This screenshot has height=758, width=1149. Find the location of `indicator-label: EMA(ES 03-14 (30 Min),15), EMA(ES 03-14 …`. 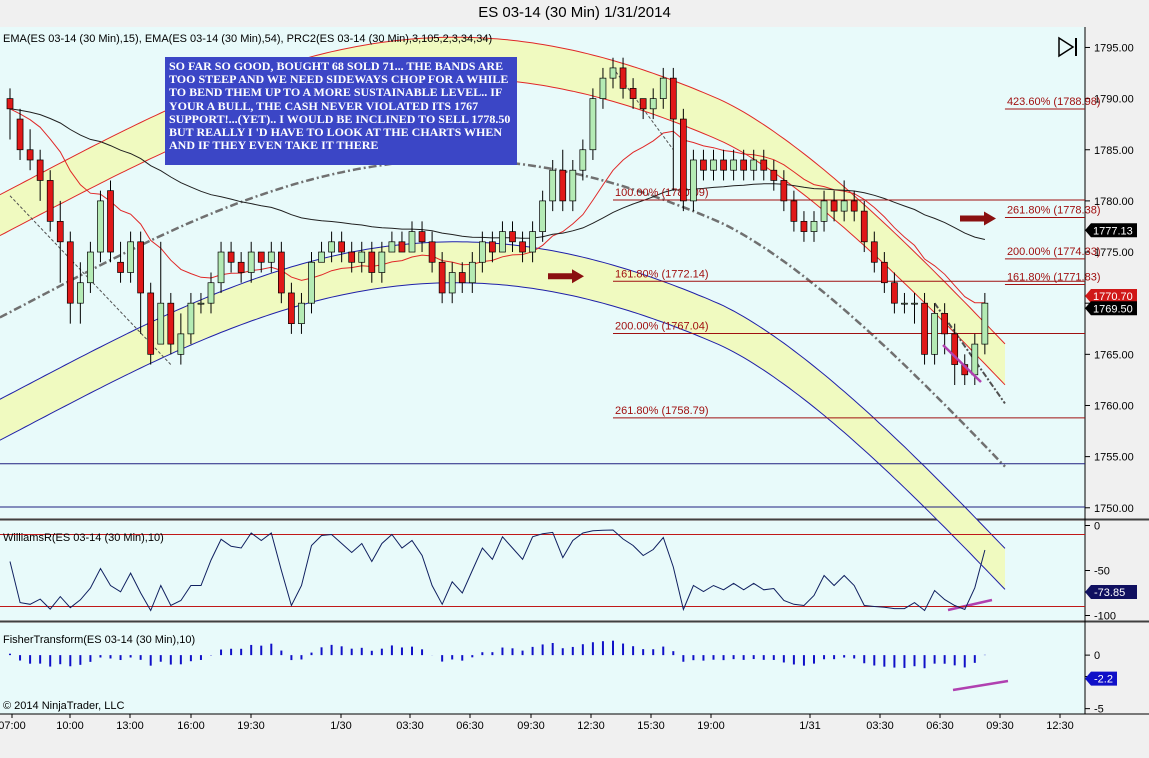

indicator-label: EMA(ES 03-14 (30 Min),15), EMA(ES 03-14 … is located at coordinates (247, 39).